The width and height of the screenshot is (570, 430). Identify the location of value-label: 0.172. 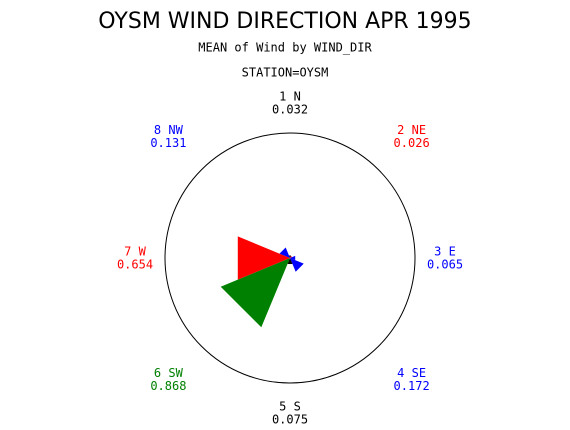
(412, 386).